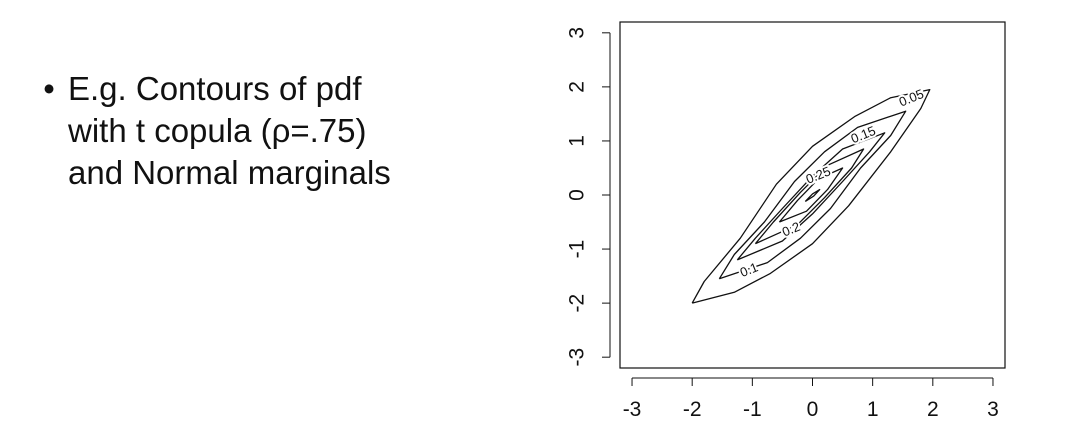  I want to click on y-tick-label: 3, so click(577, 33).